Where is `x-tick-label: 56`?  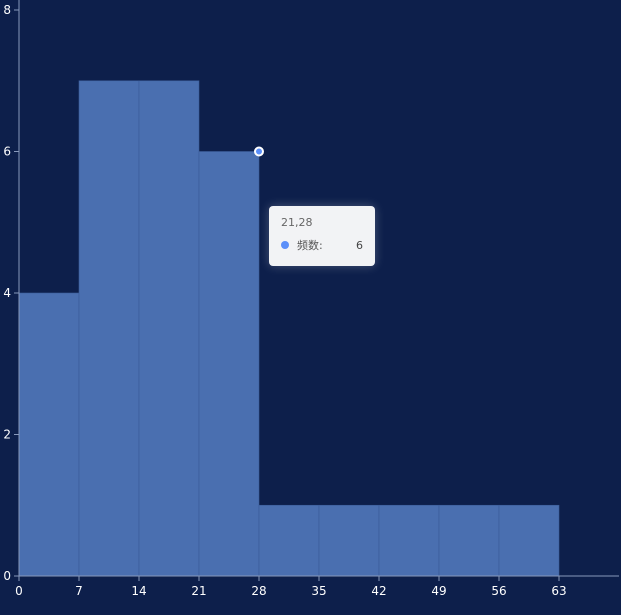 x-tick-label: 56 is located at coordinates (498, 591).